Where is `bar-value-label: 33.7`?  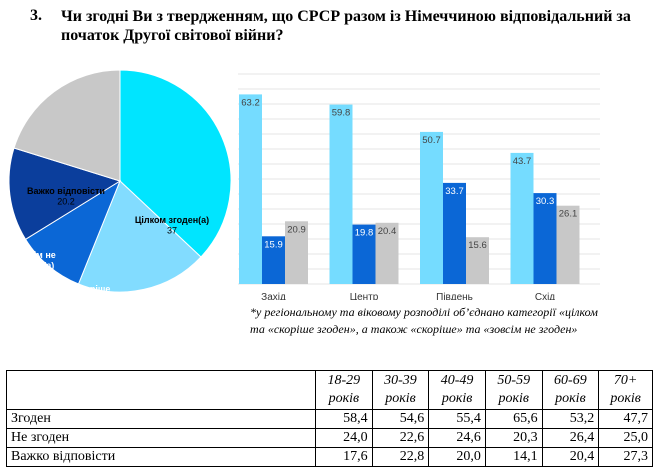 bar-value-label: 33.7 is located at coordinates (454, 191).